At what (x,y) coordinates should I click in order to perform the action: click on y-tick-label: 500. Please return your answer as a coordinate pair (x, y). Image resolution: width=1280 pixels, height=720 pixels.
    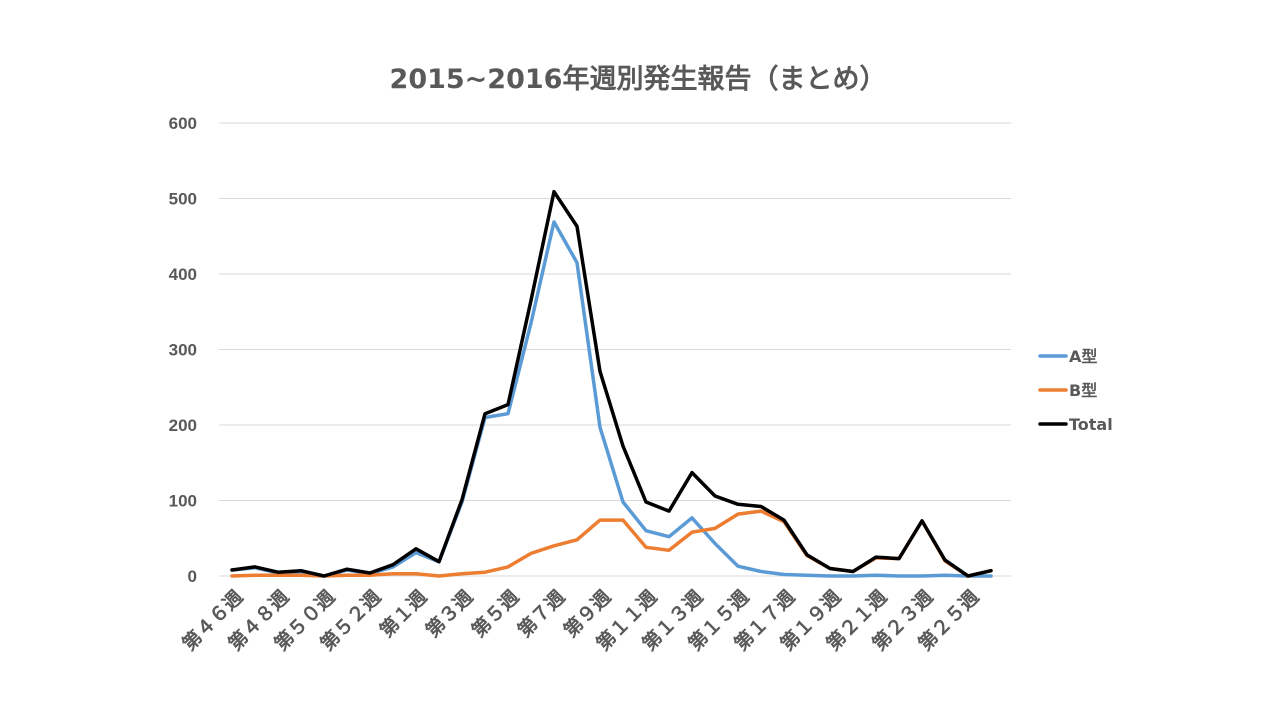
    Looking at the image, I should click on (183, 199).